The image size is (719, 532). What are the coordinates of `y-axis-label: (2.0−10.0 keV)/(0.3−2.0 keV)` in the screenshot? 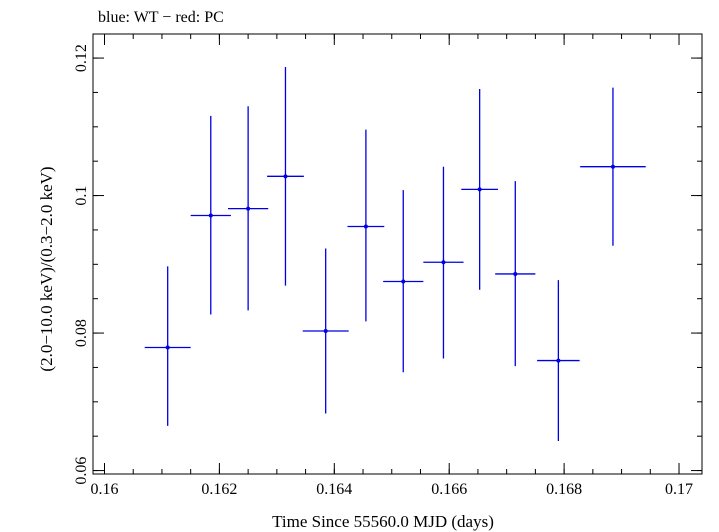 It's located at (46, 268).